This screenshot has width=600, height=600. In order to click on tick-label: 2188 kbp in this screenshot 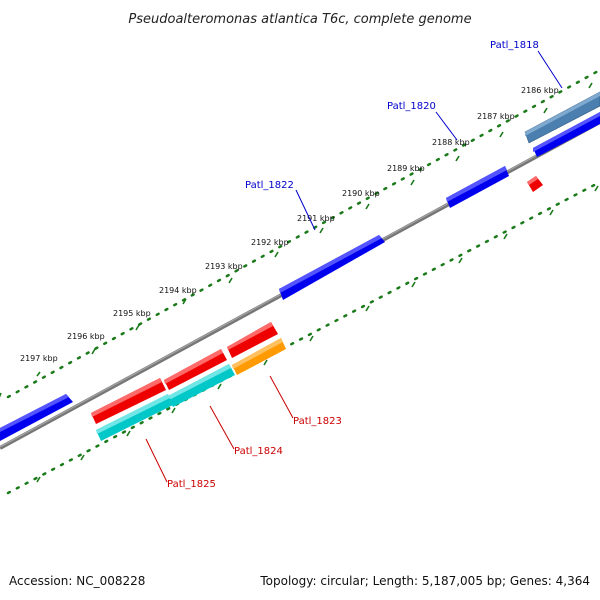, I will do `click(451, 142)`.